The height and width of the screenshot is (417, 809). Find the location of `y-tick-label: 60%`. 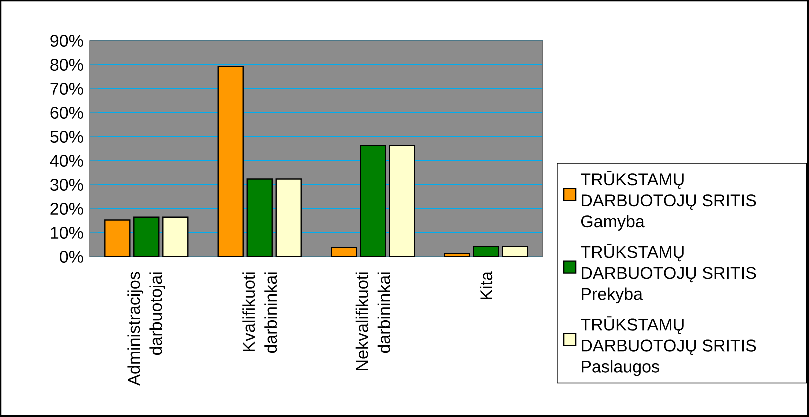

y-tick-label: 60% is located at coordinates (67, 113).